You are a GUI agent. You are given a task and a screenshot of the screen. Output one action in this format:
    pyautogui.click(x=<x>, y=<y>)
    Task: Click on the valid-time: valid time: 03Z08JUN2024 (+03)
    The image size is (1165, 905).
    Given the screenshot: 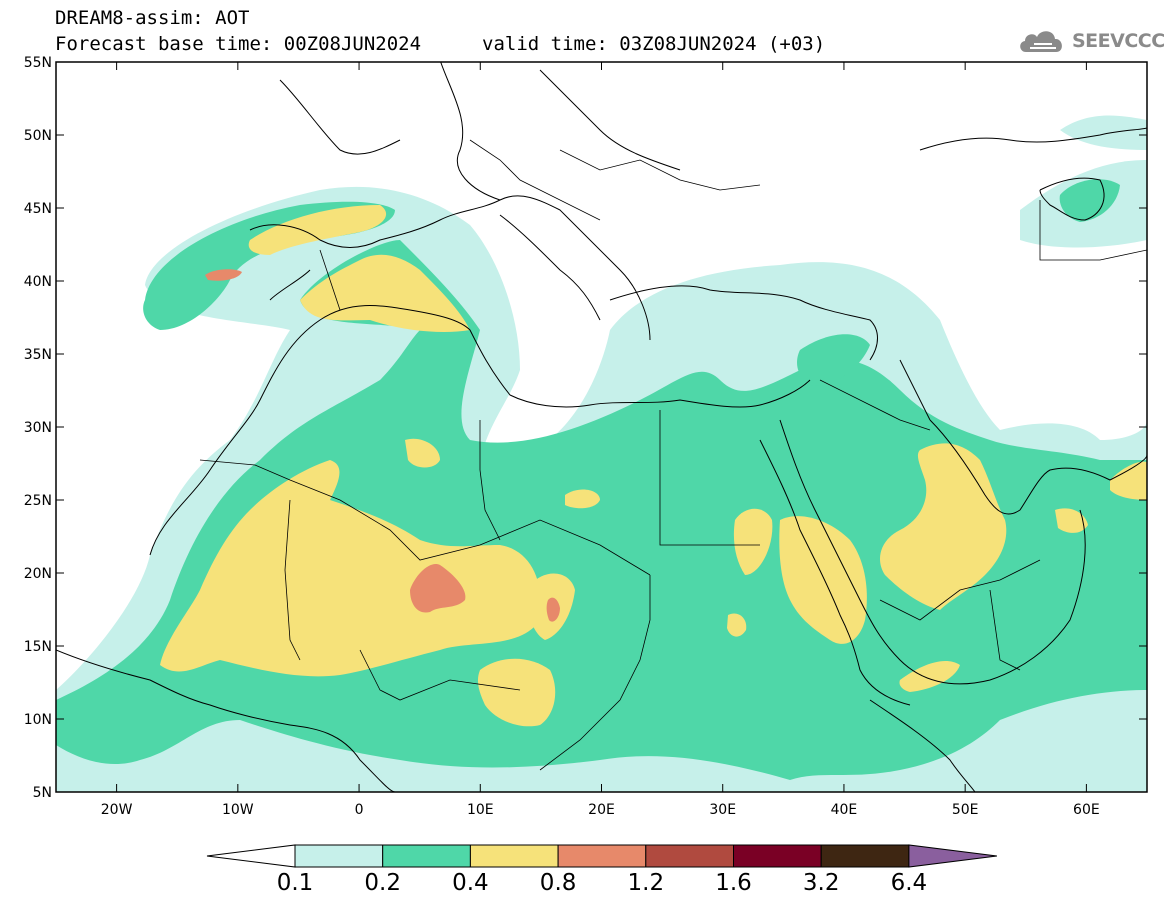 What is the action you would take?
    pyautogui.click(x=654, y=44)
    